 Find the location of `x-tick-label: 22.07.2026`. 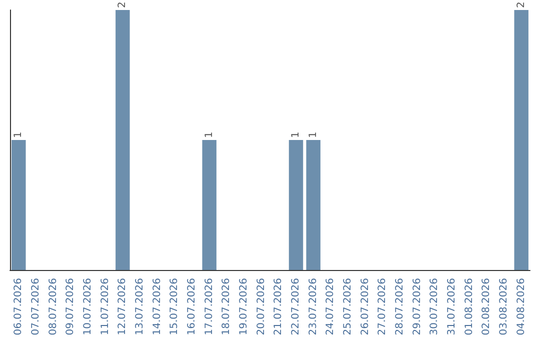

x-tick-label: 22.07.2026 is located at coordinates (296, 307).